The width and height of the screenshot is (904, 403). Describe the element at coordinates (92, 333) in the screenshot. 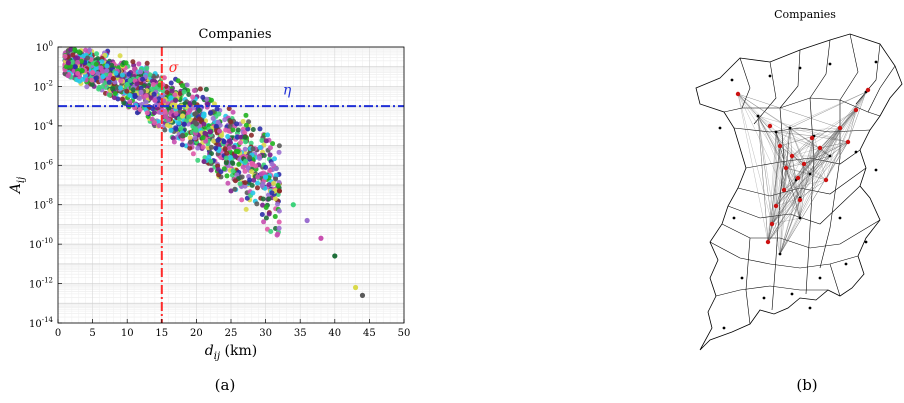

I see `x-tick-label: 5` at that location.